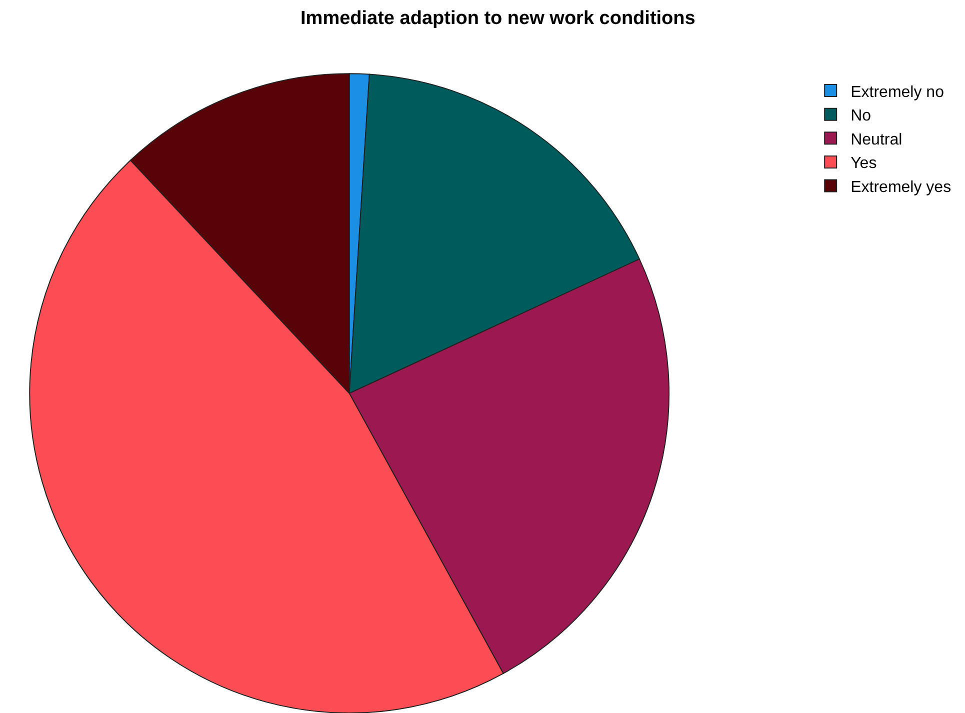 Image resolution: width=965 pixels, height=713 pixels. I want to click on legend-label: No, so click(861, 116).